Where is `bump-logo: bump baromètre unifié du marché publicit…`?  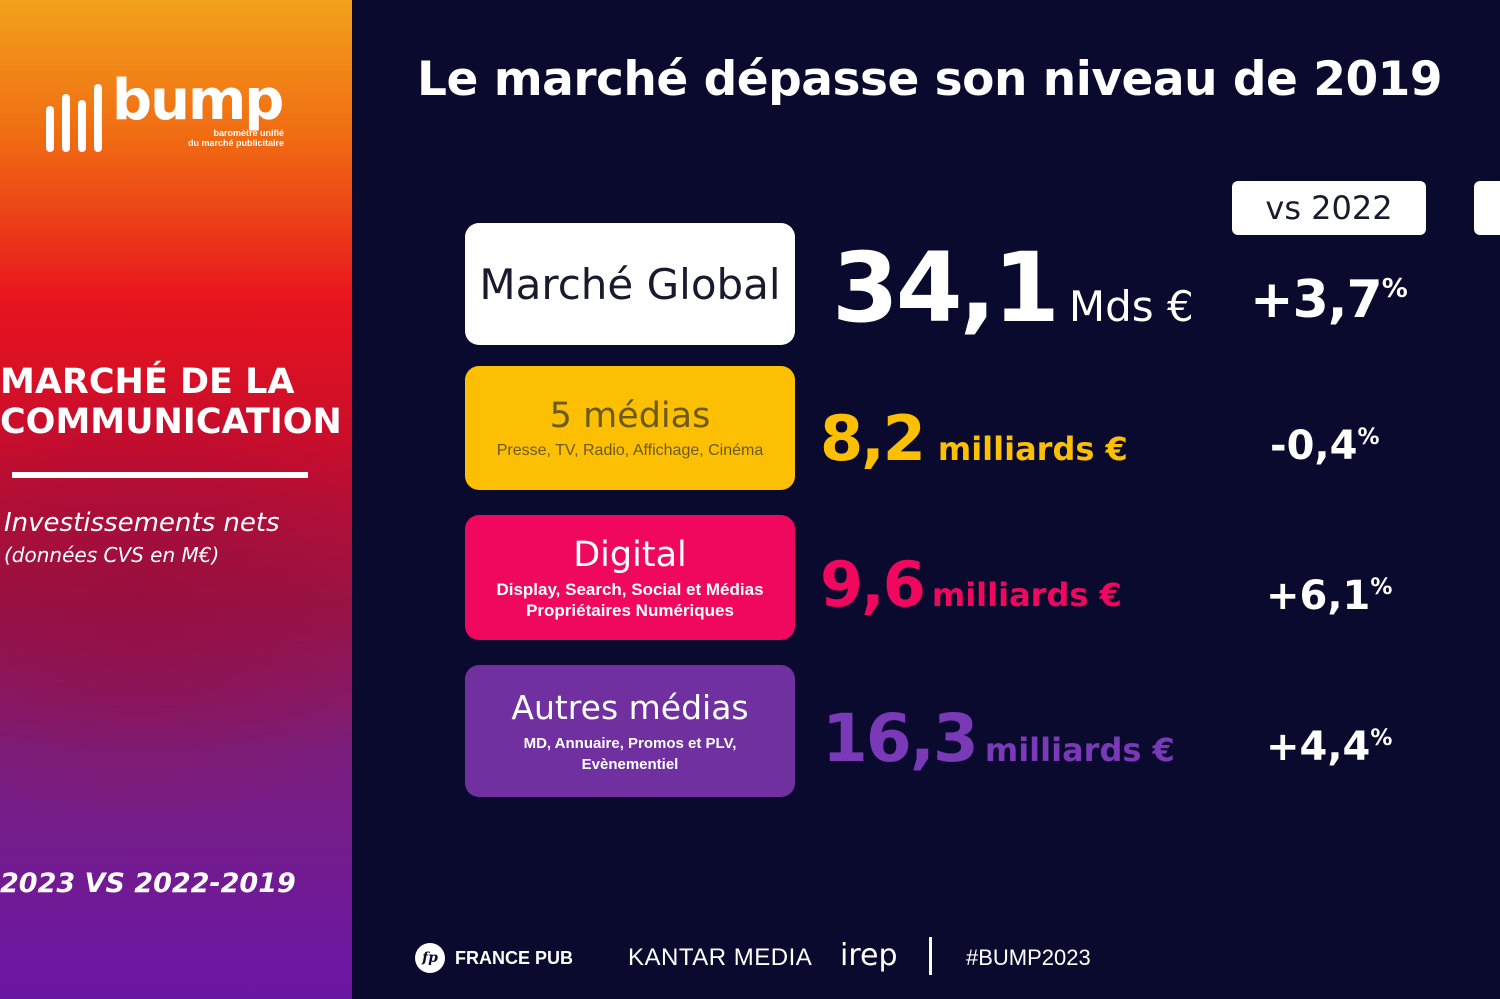
bump-logo: bump baromètre unifié du marché publicit… is located at coordinates (166, 115).